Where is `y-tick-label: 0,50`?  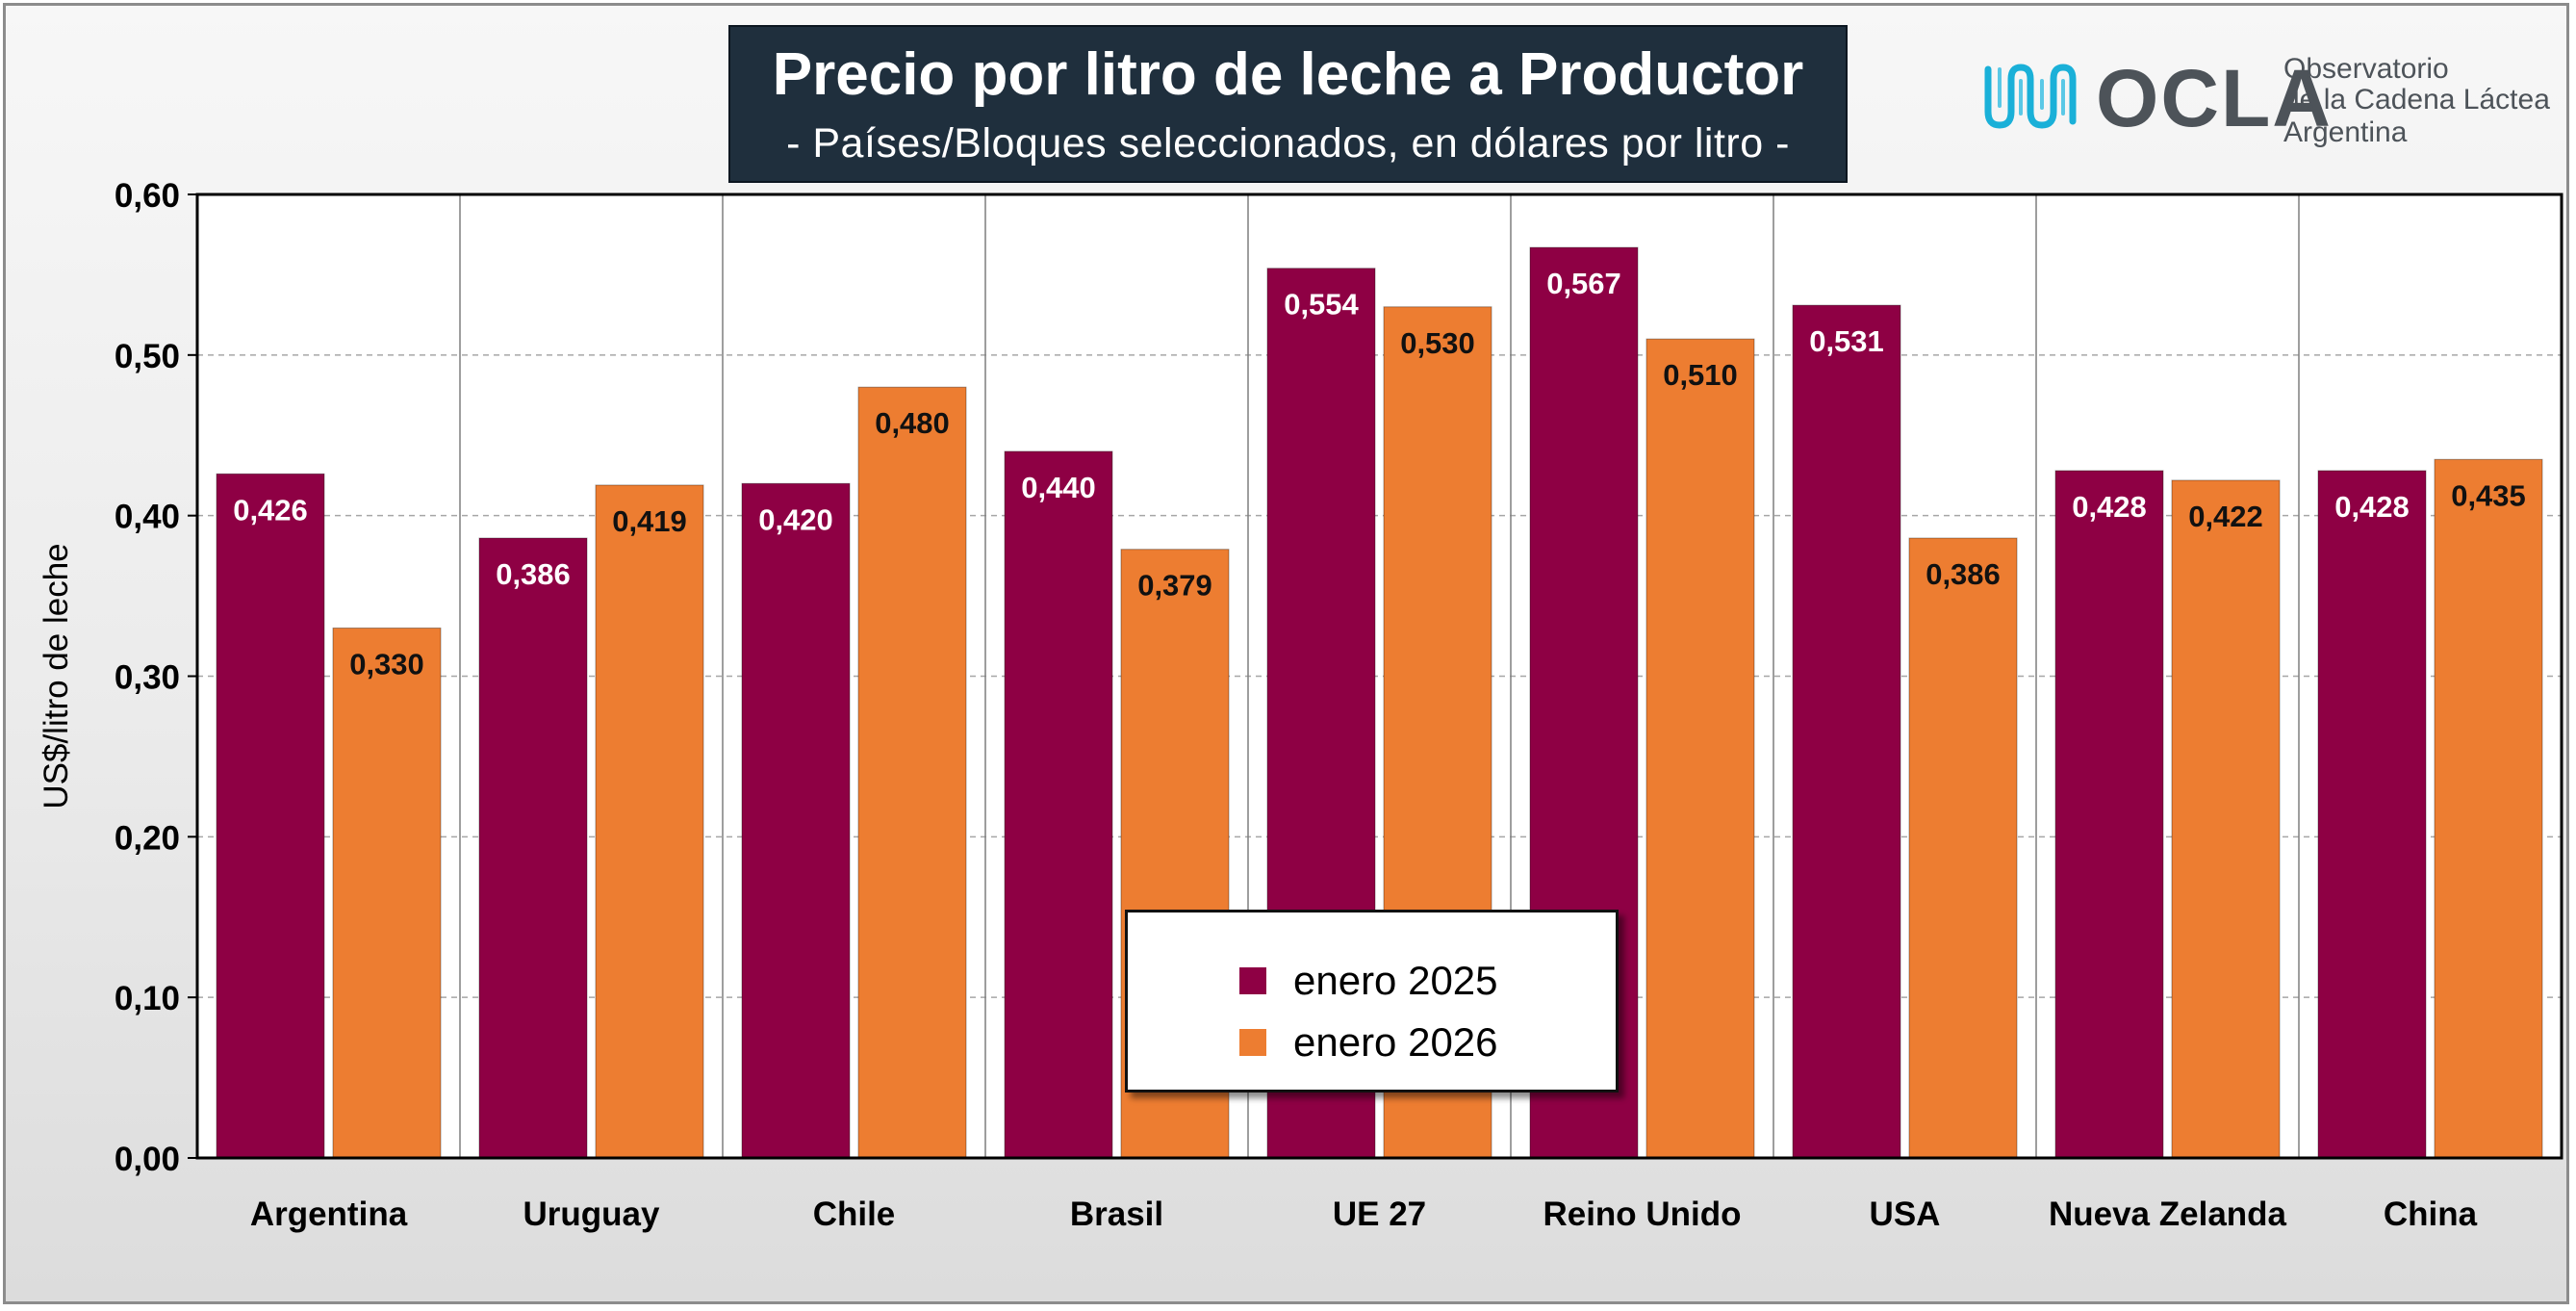 y-tick-label: 0,50 is located at coordinates (147, 356).